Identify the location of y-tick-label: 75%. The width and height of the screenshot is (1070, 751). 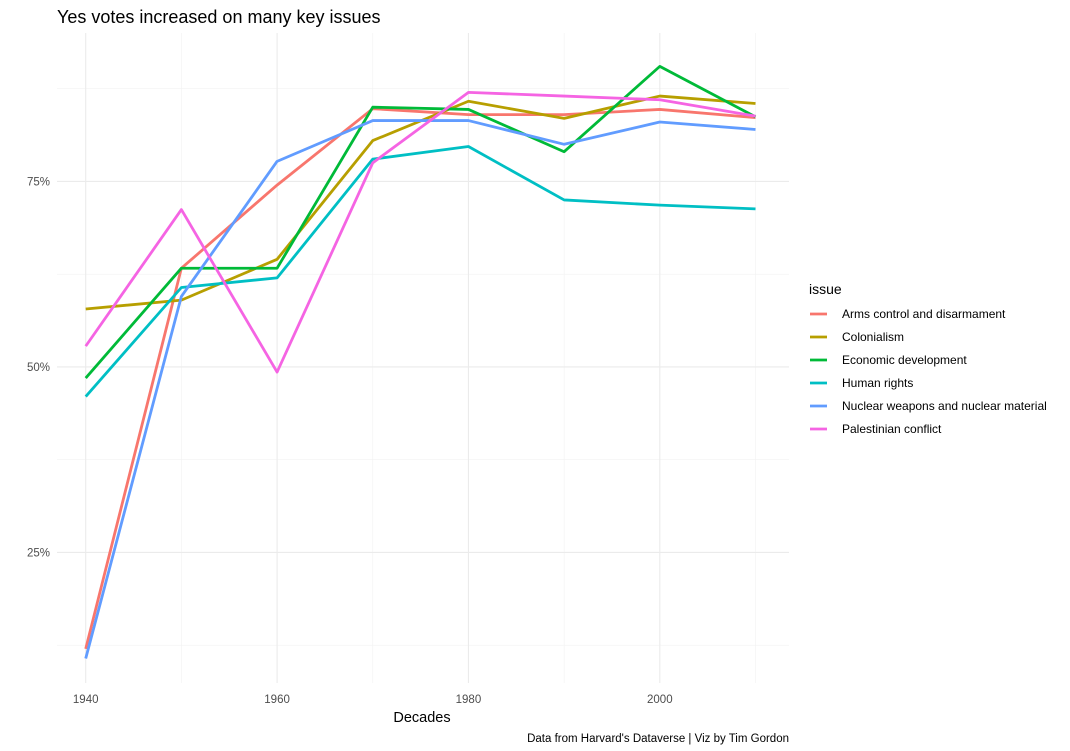
(38, 182).